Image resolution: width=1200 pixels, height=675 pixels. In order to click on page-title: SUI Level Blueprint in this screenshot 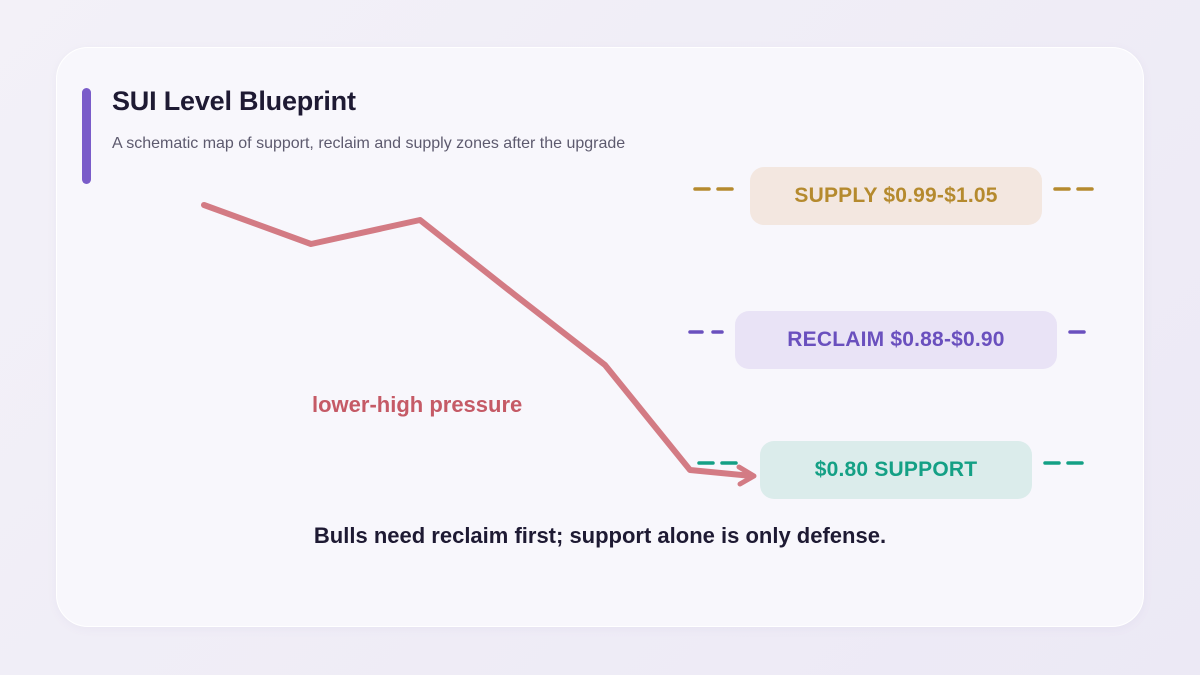, I will do `click(234, 101)`.